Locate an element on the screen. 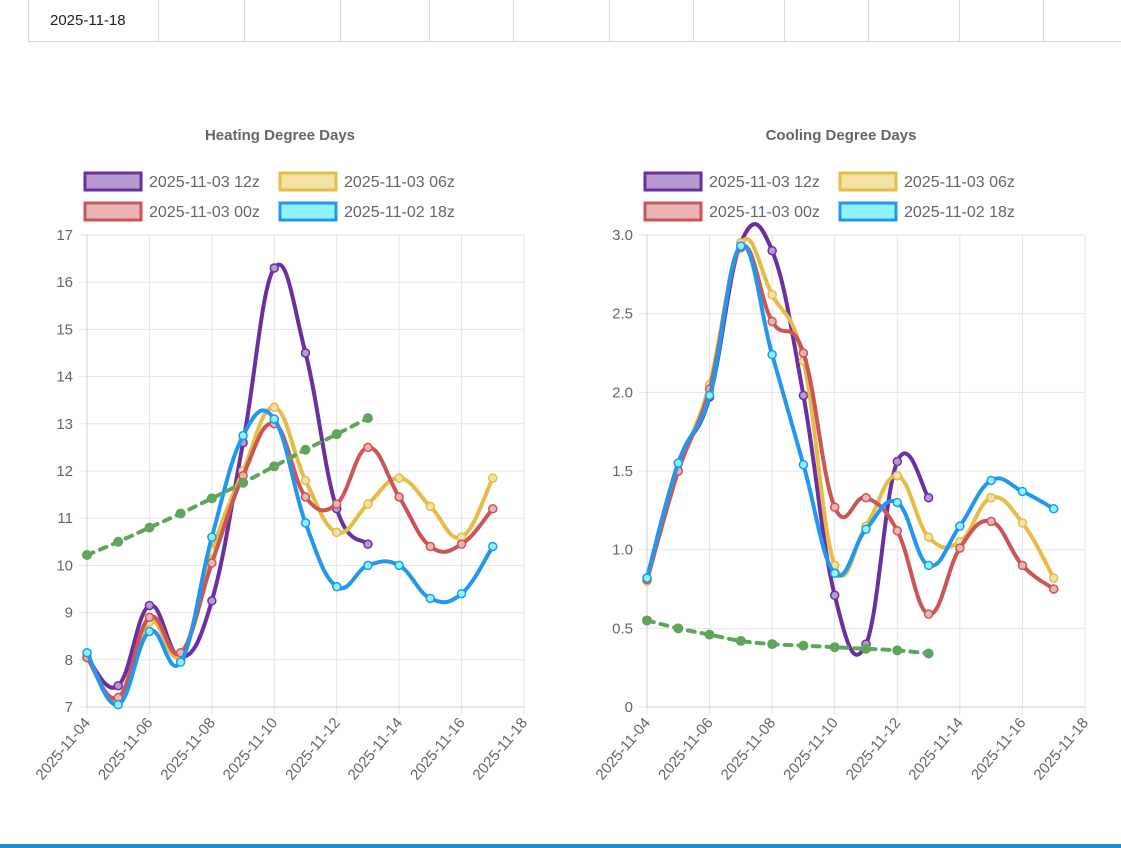 The width and height of the screenshot is (1121, 848). series-line is located at coordinates (788, 637).